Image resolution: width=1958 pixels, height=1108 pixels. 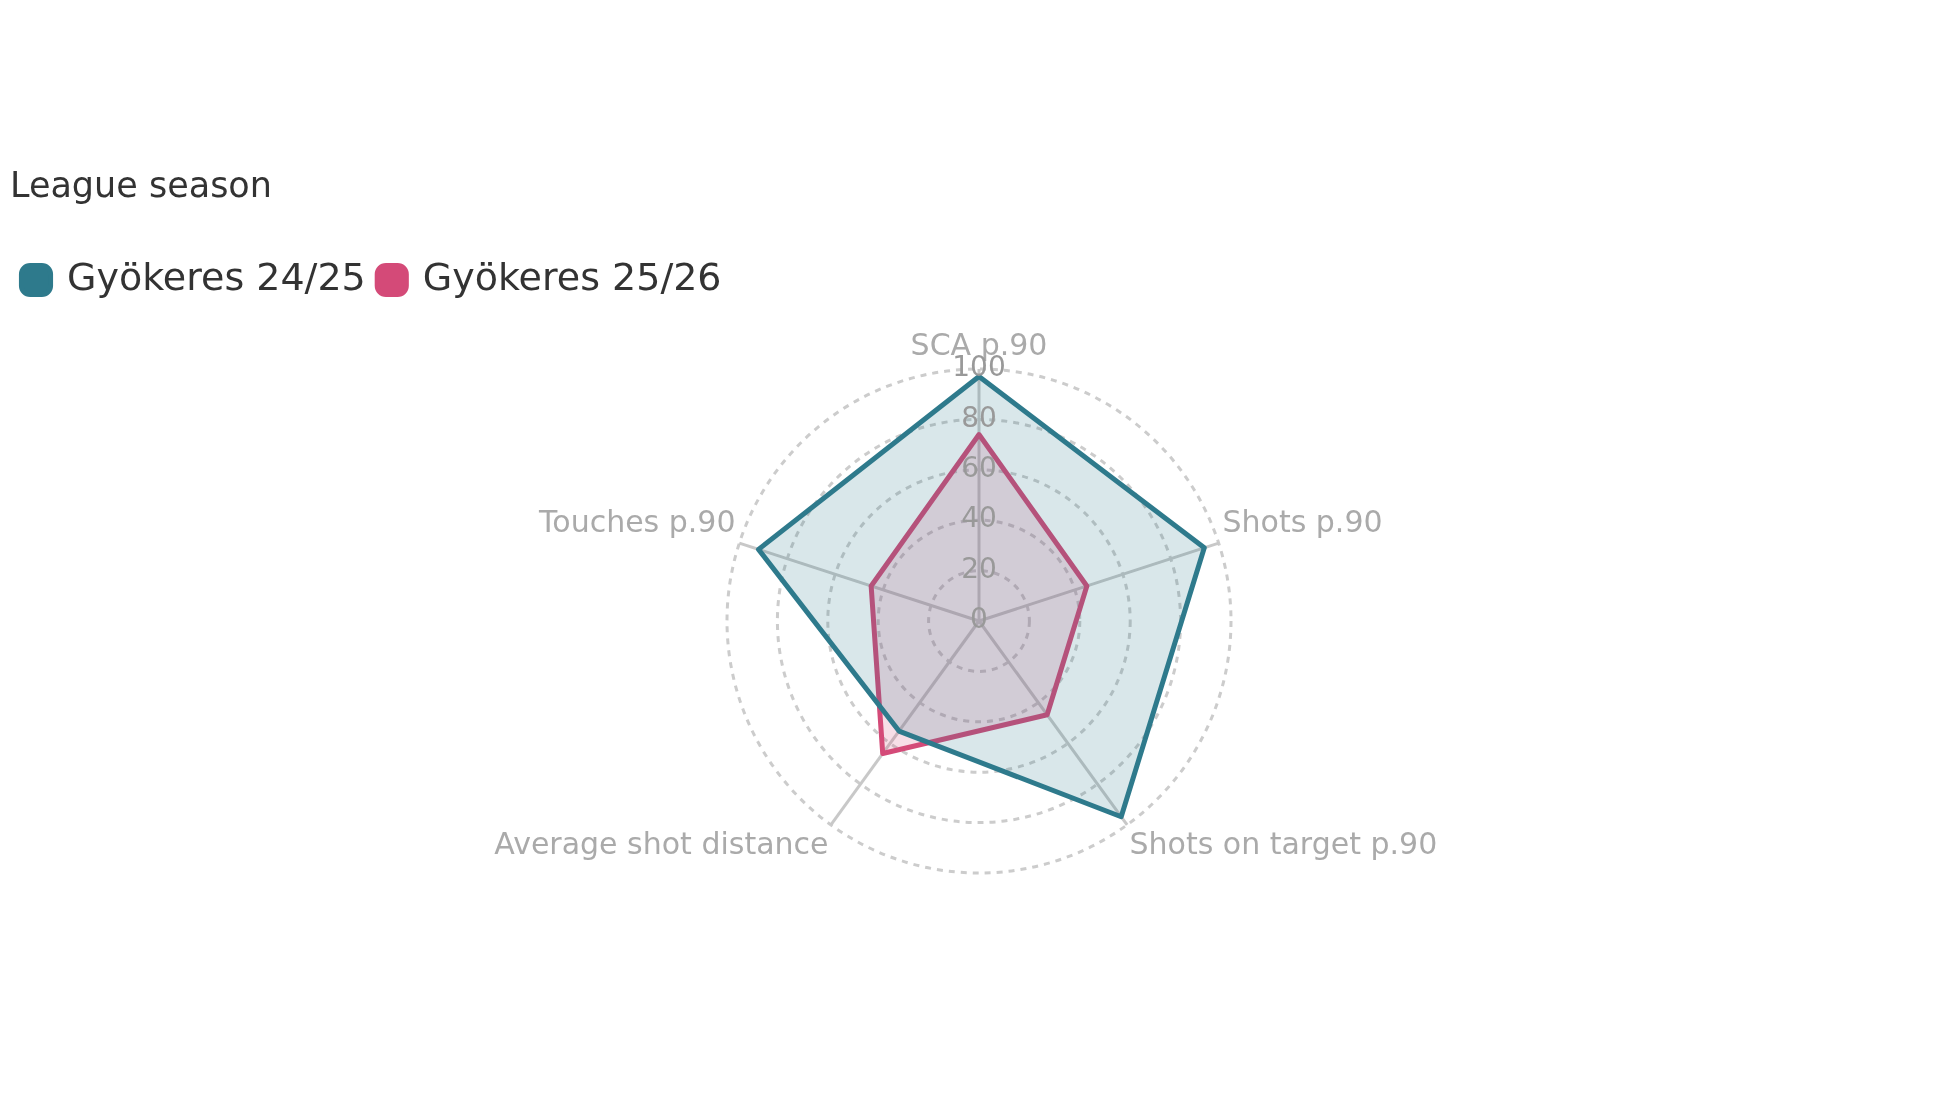 What do you see at coordinates (1283, 843) in the screenshot?
I see `spoke-label: Shots on target p.90` at bounding box center [1283, 843].